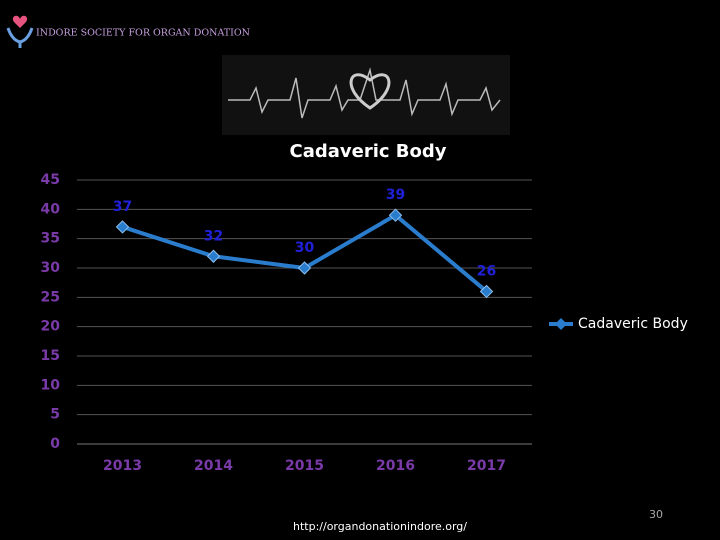 Image resolution: width=720 pixels, height=540 pixels. What do you see at coordinates (561, 324) in the screenshot?
I see `legend-marker` at bounding box center [561, 324].